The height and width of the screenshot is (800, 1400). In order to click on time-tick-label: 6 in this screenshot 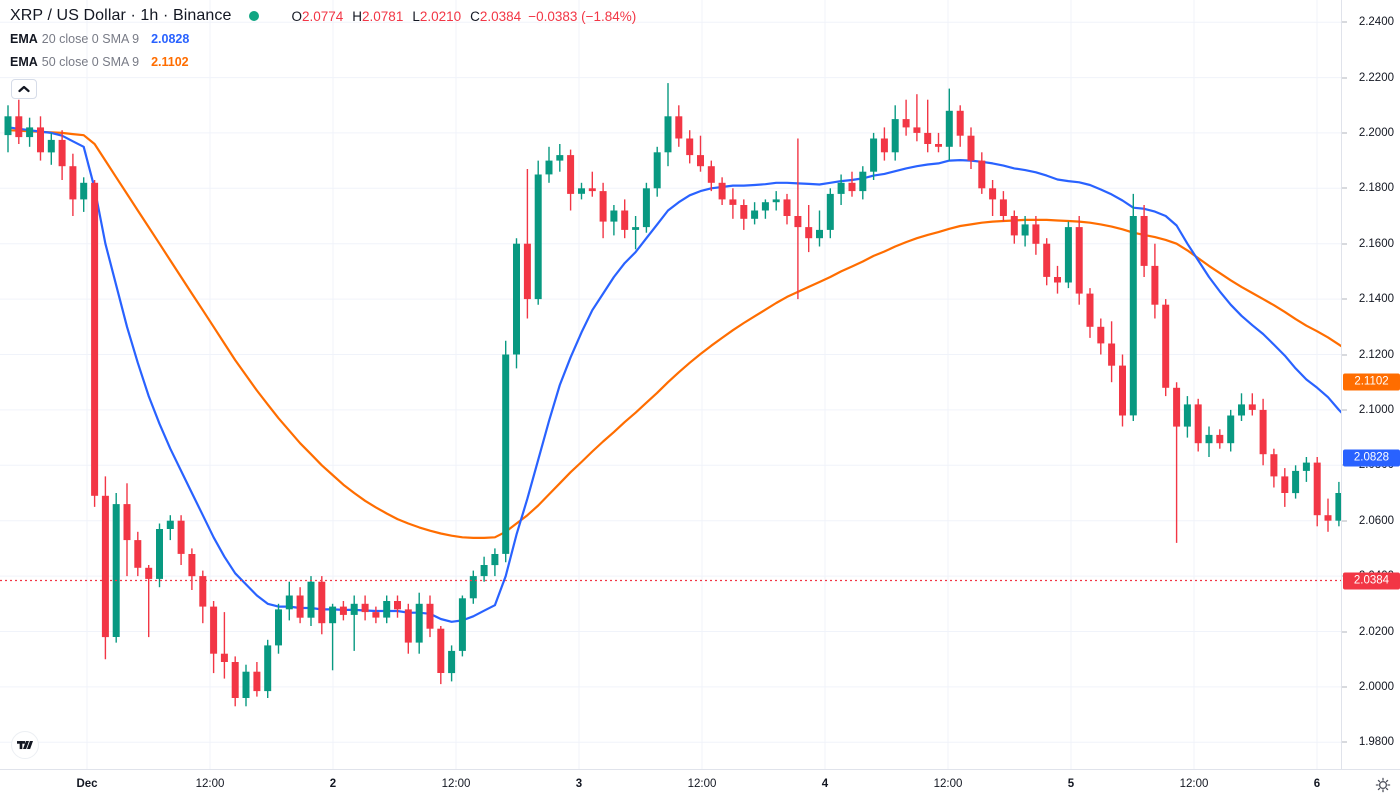, I will do `click(1317, 784)`.